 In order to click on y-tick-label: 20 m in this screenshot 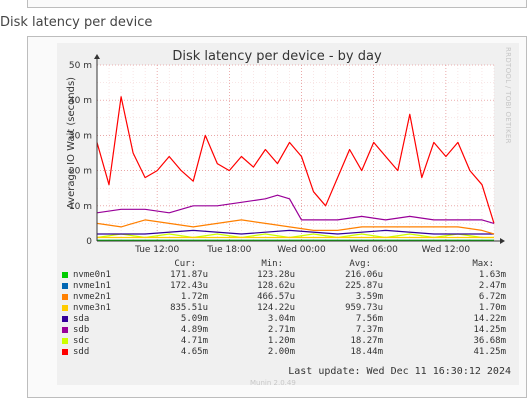, I will do `click(80, 172)`.